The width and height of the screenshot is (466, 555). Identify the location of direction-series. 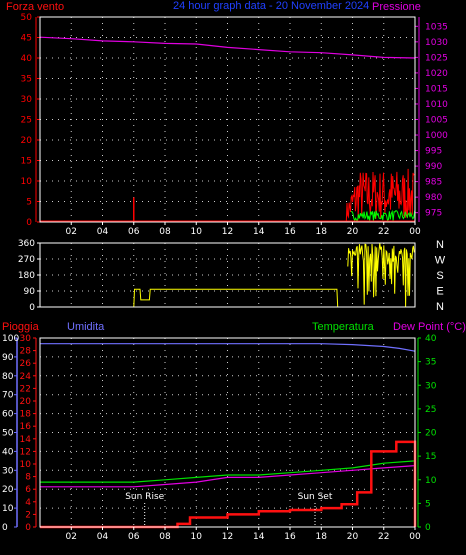
(189, 298).